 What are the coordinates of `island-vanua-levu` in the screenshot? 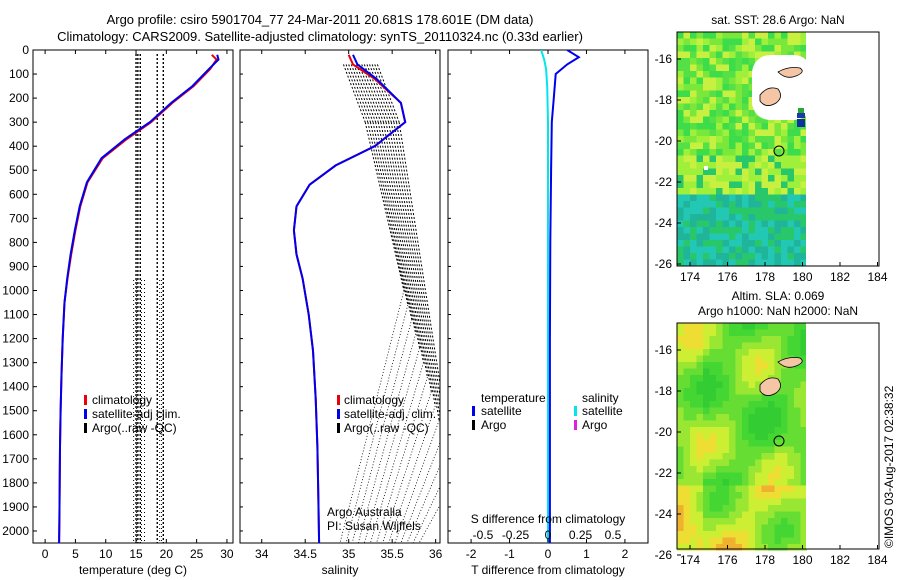 It's located at (790, 72).